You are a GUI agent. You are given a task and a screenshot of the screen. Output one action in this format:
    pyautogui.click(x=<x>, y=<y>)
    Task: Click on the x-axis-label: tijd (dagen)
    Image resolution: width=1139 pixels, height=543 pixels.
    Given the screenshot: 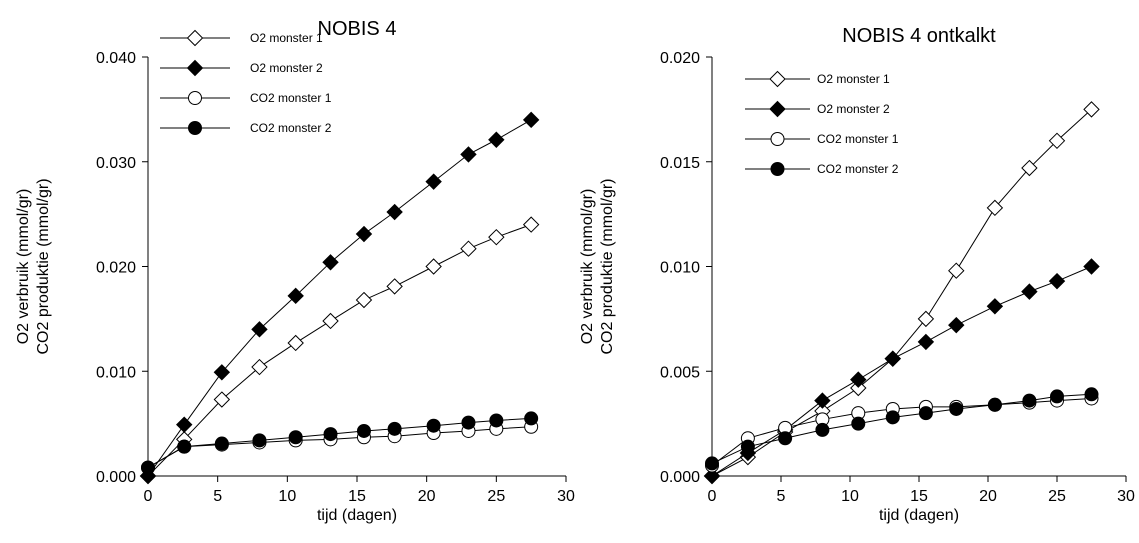 What is the action you would take?
    pyautogui.click(x=357, y=515)
    